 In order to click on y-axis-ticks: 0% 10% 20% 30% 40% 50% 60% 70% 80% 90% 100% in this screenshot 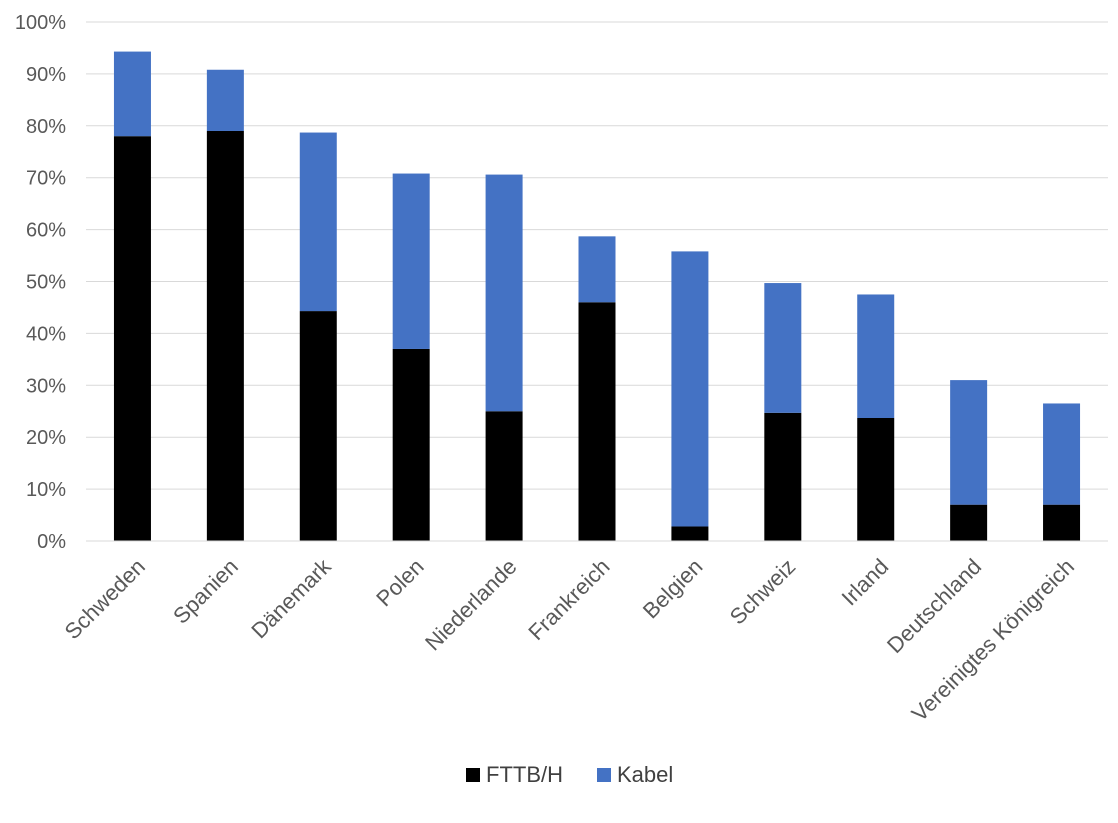, I will do `click(40, 282)`.